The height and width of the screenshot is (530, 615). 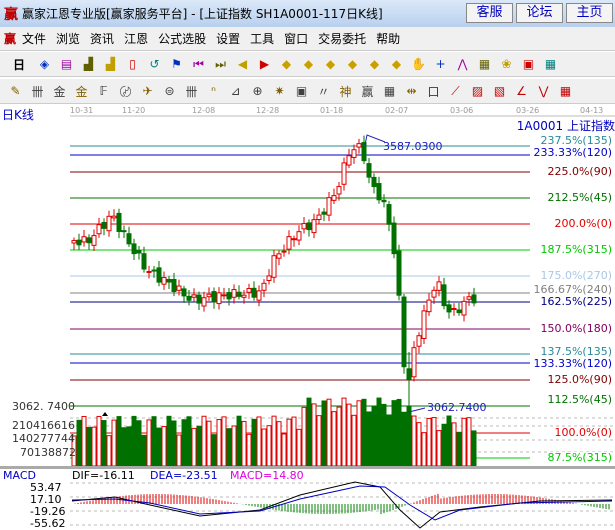 I want to click on period-dropdown: 日, so click(x=18, y=64).